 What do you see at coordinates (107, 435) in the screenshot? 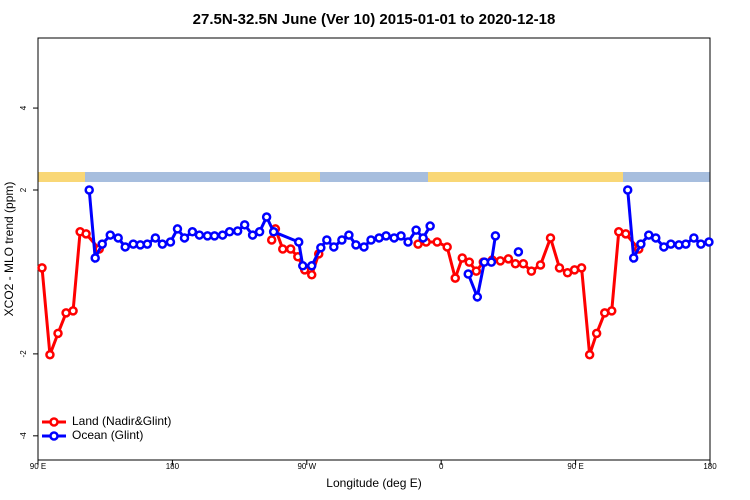
I see `legend-label: Ocean (Glint)` at bounding box center [107, 435].